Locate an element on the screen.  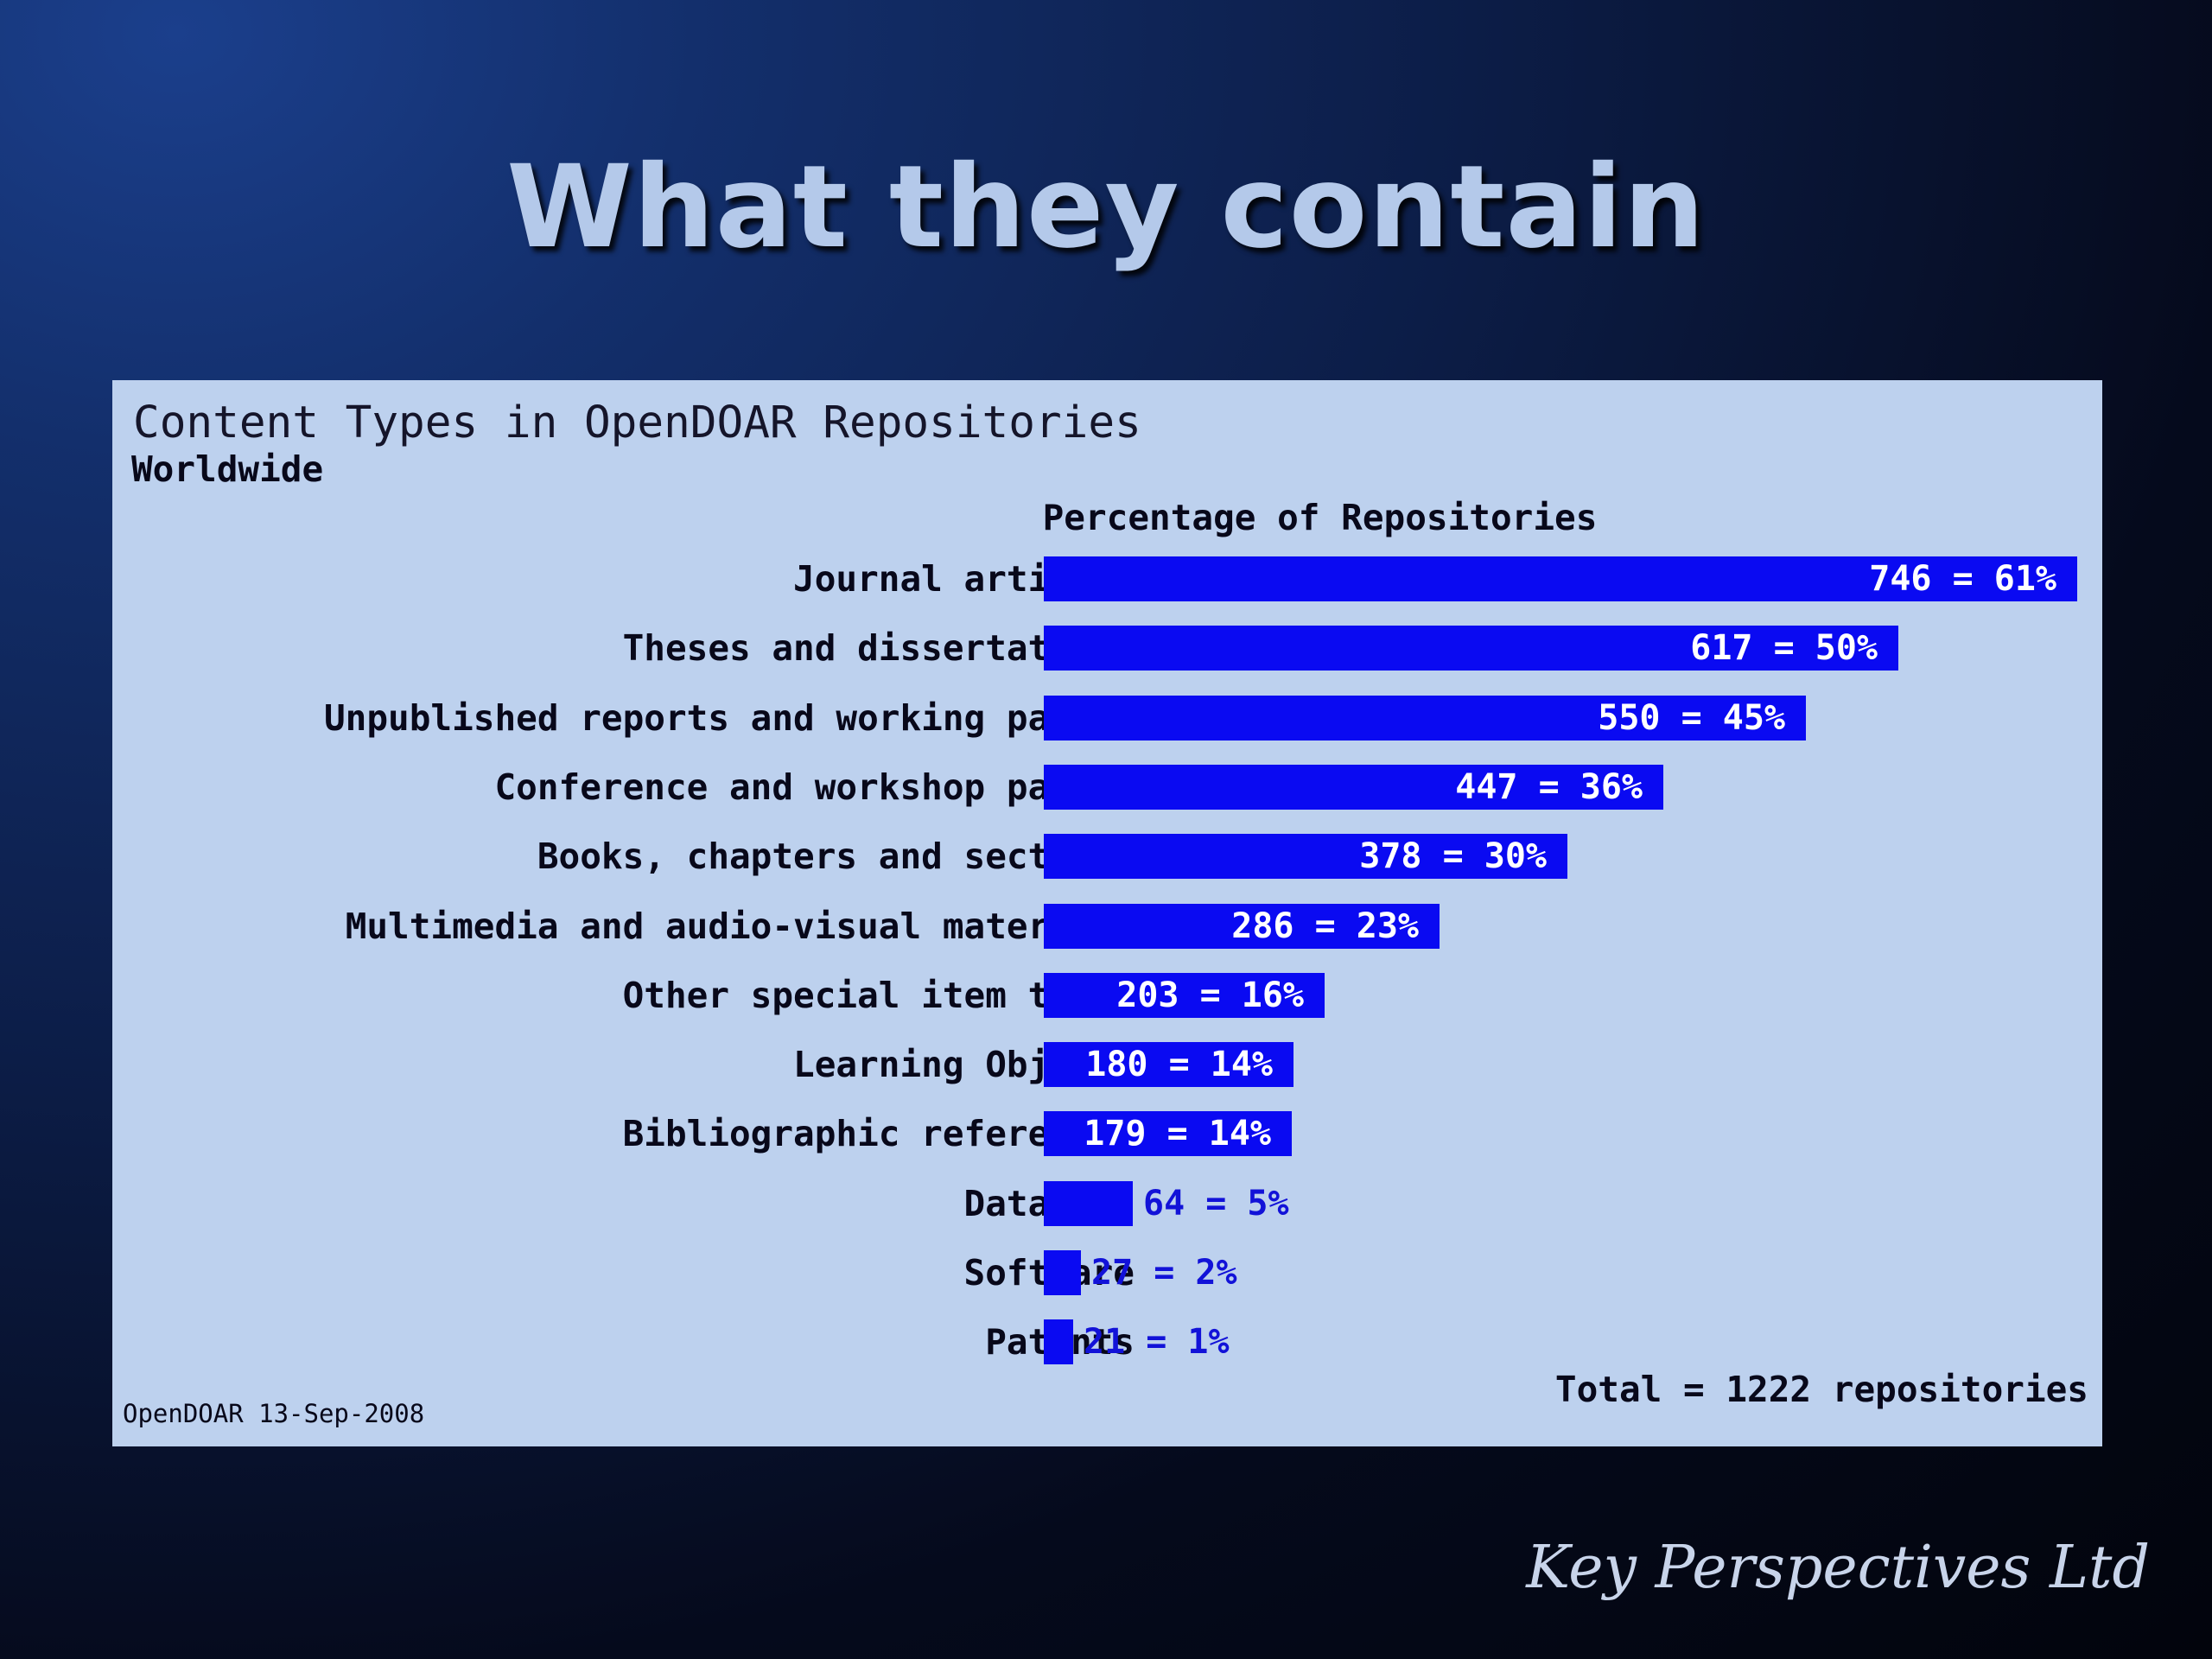
total-label: Total = 1222 repositories is located at coordinates (1821, 1389).